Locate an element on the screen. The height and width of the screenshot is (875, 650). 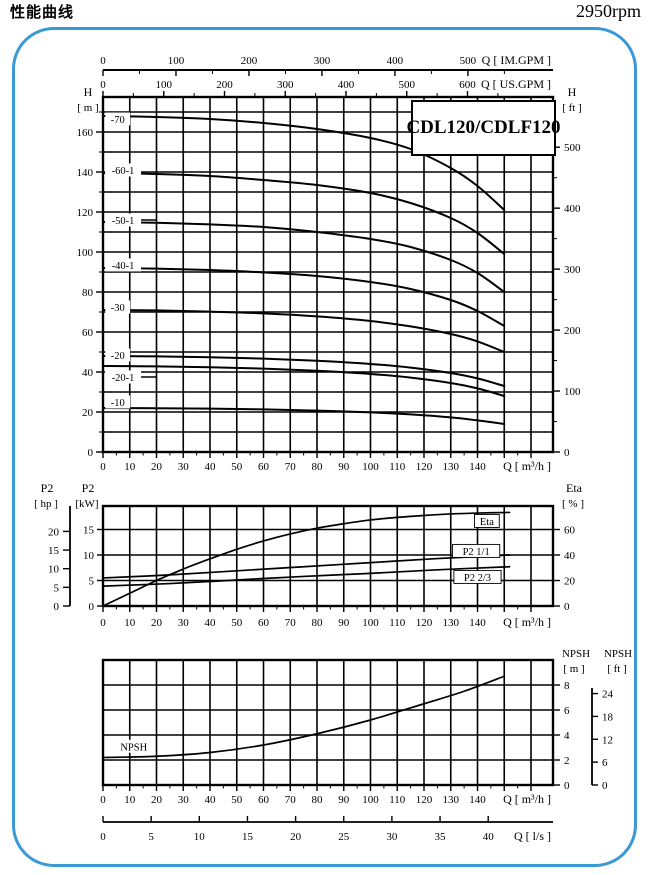
curve-label-P2 2/3: P2 2/3 is located at coordinates (477, 576).